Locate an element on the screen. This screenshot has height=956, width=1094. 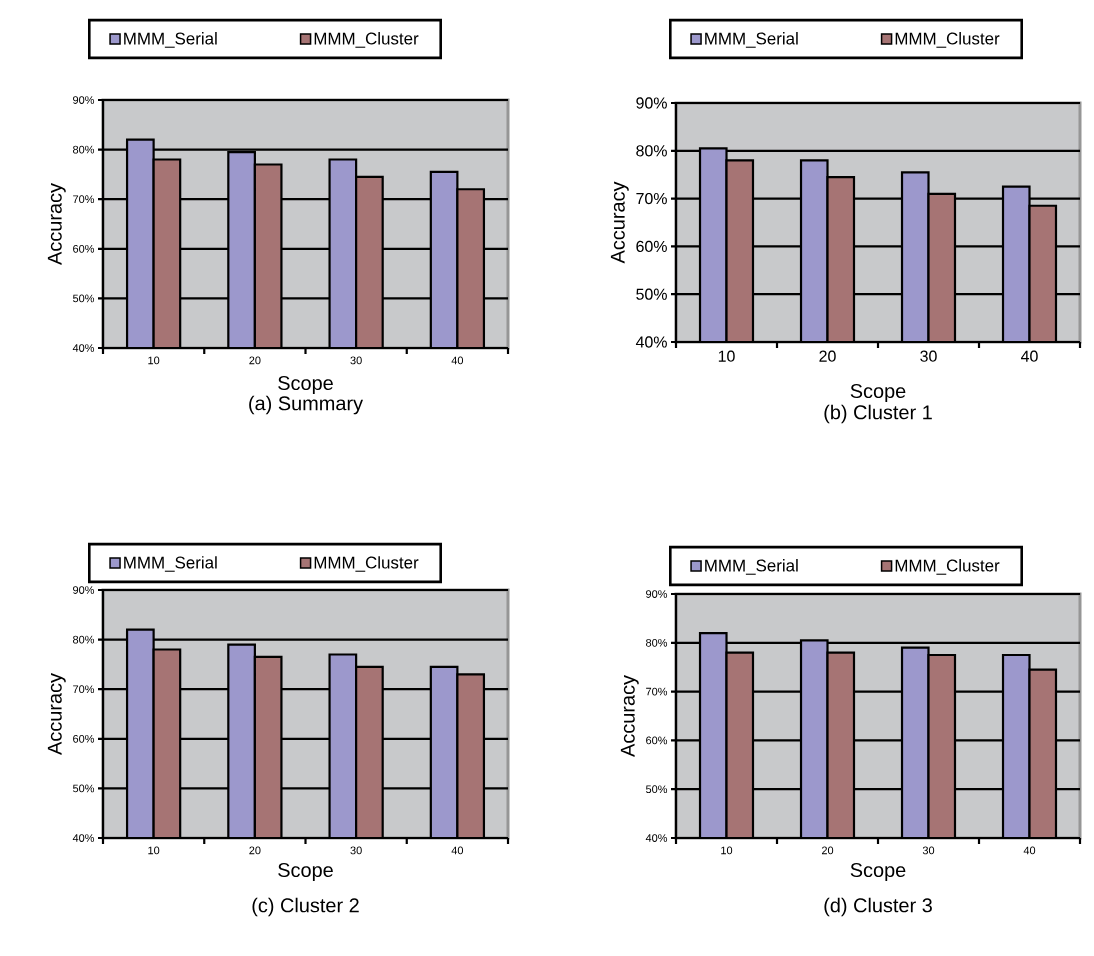
text: (a) Summary is located at coordinates (306, 405).